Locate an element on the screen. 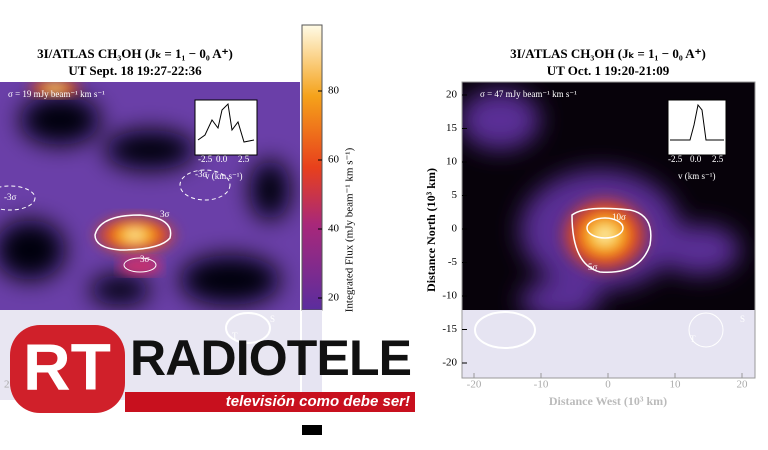 The height and width of the screenshot is (450, 768). x-tick-label: 10 is located at coordinates (676, 385).